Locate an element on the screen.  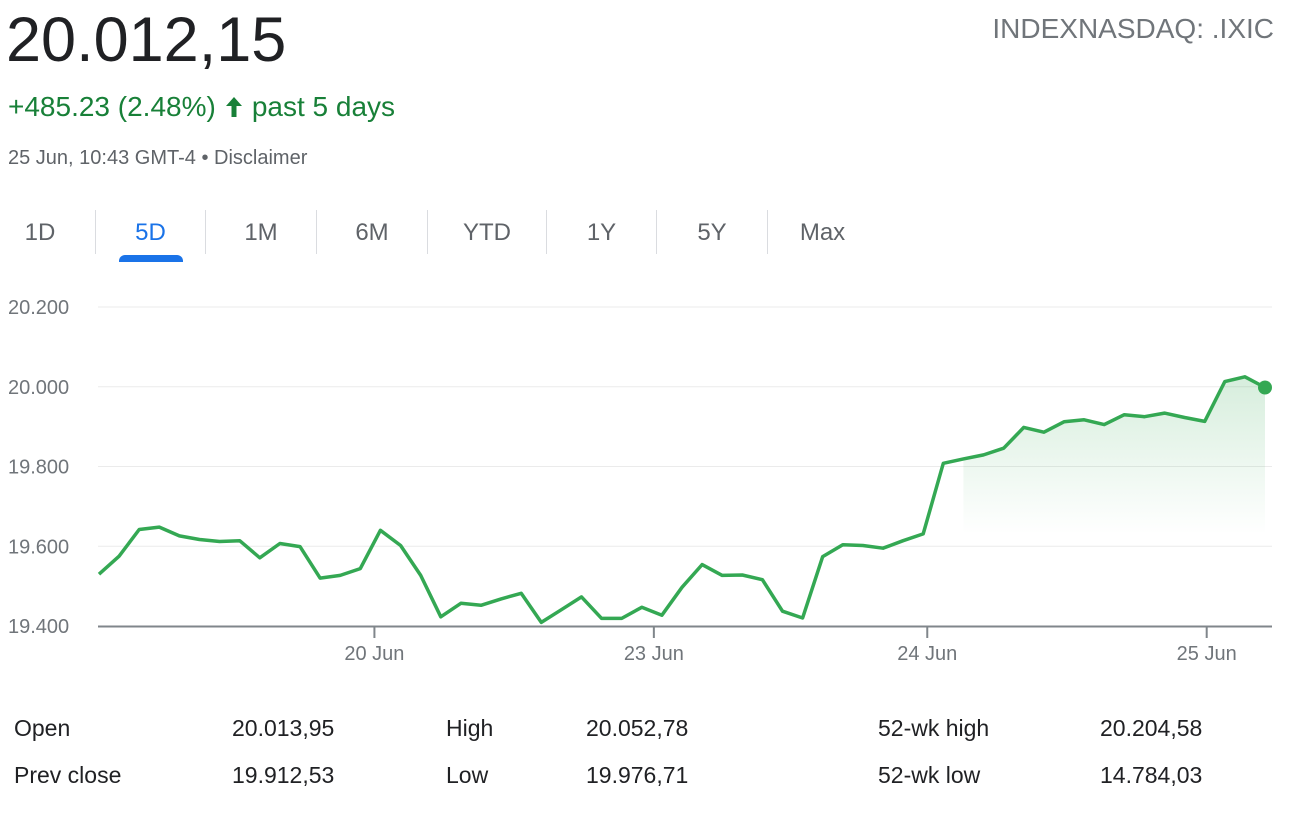
tab-1y: 1Y is located at coordinates (601, 232).